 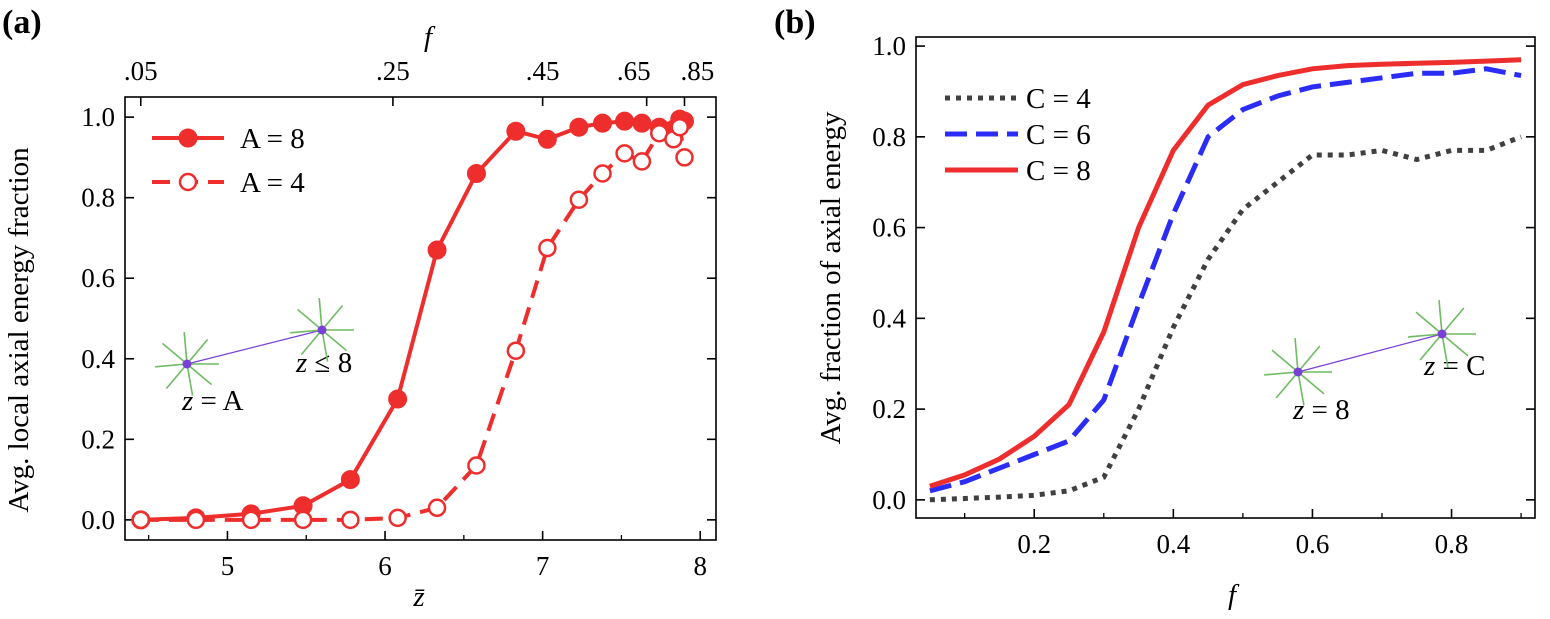 What do you see at coordinates (141, 71) in the screenshot?
I see `panel-a-top-tick-label: .05` at bounding box center [141, 71].